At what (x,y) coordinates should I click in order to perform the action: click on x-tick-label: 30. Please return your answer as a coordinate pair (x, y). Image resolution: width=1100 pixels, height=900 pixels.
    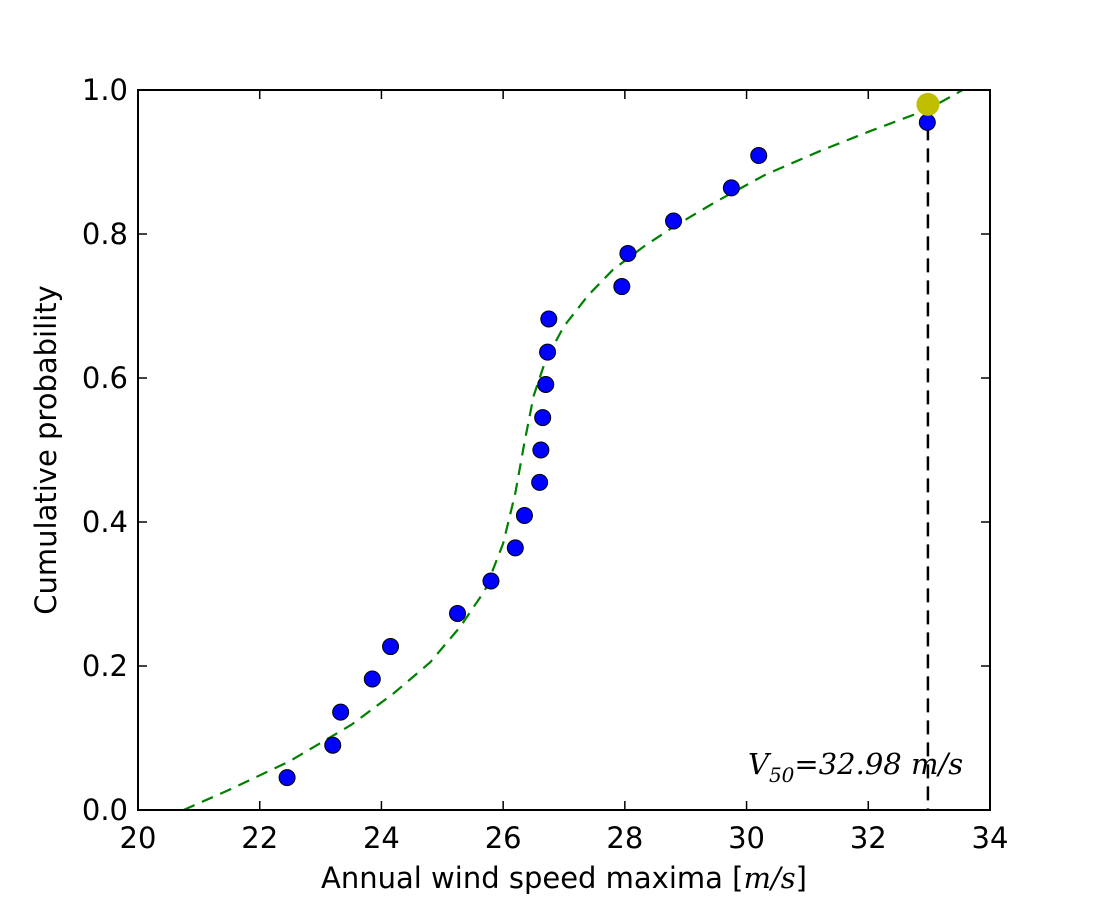
    Looking at the image, I should click on (746, 838).